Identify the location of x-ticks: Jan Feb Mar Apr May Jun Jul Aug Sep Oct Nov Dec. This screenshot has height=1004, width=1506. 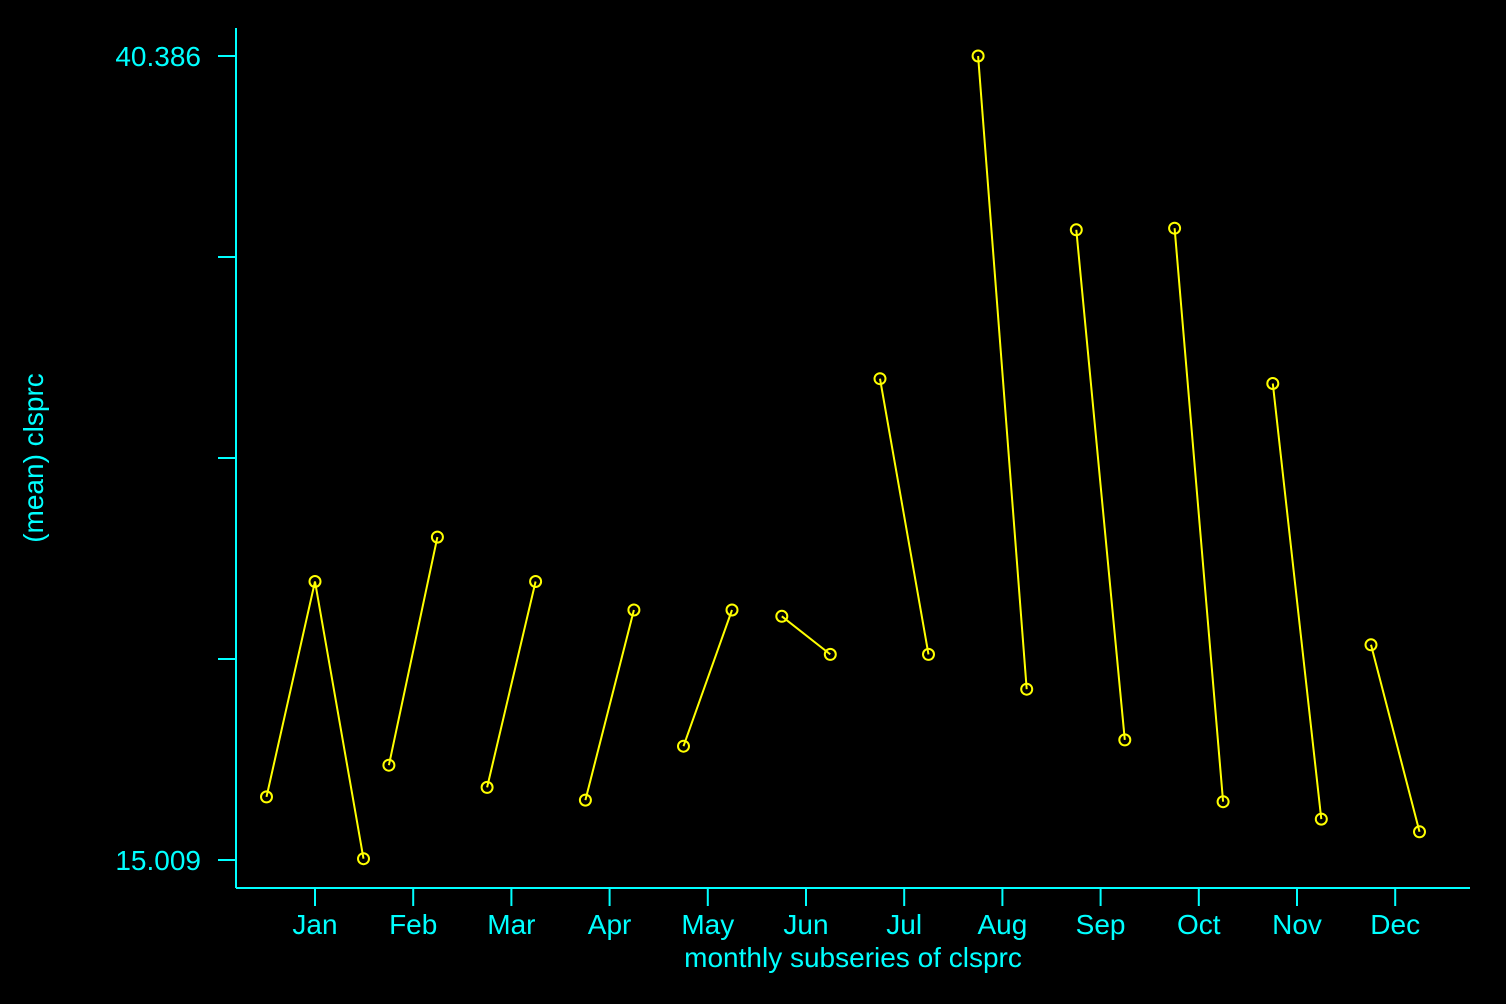
(856, 914).